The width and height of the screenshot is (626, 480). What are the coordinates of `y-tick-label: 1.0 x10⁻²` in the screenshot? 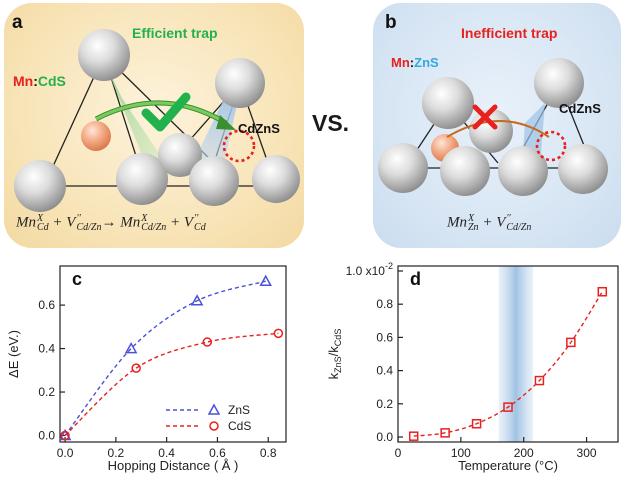 It's located at (369, 270).